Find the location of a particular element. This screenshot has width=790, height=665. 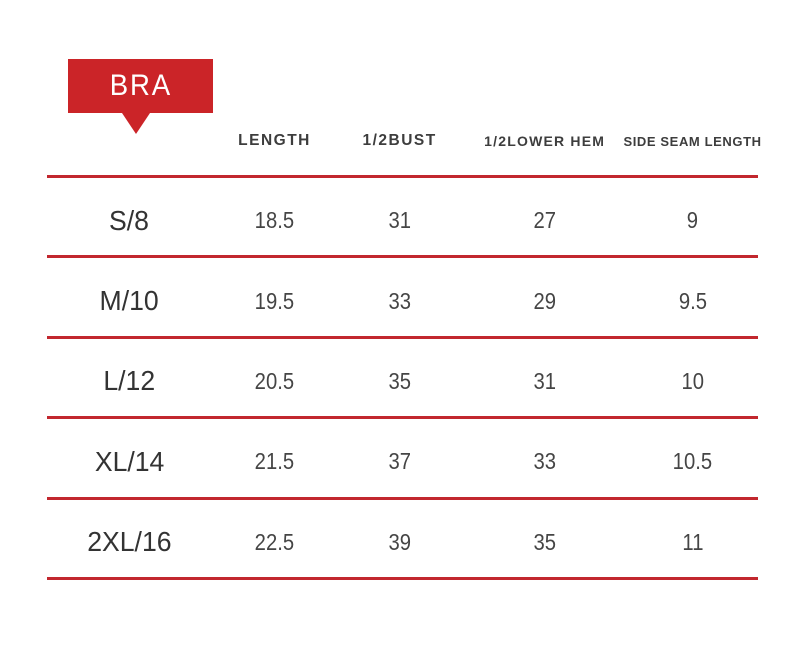

column-header-size is located at coordinates (129, 147).